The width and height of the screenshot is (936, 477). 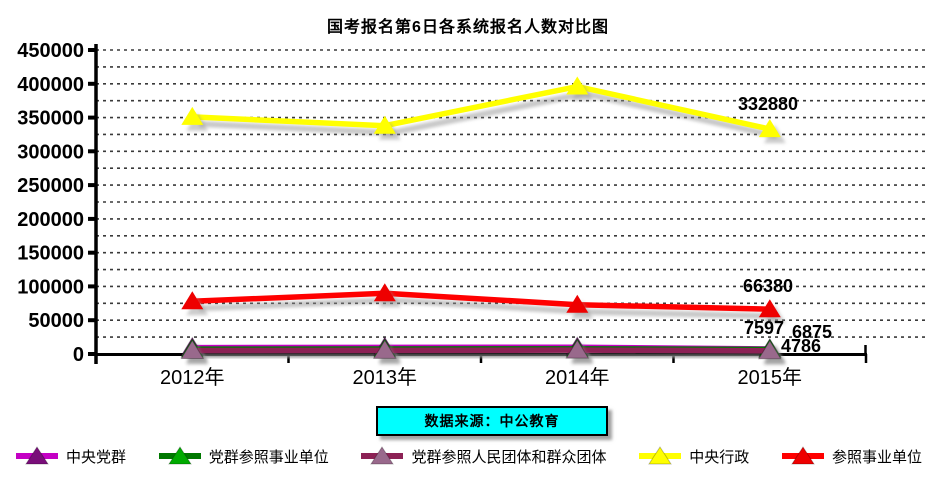 What do you see at coordinates (78, 355) in the screenshot?
I see `y-tick-label: 0` at bounding box center [78, 355].